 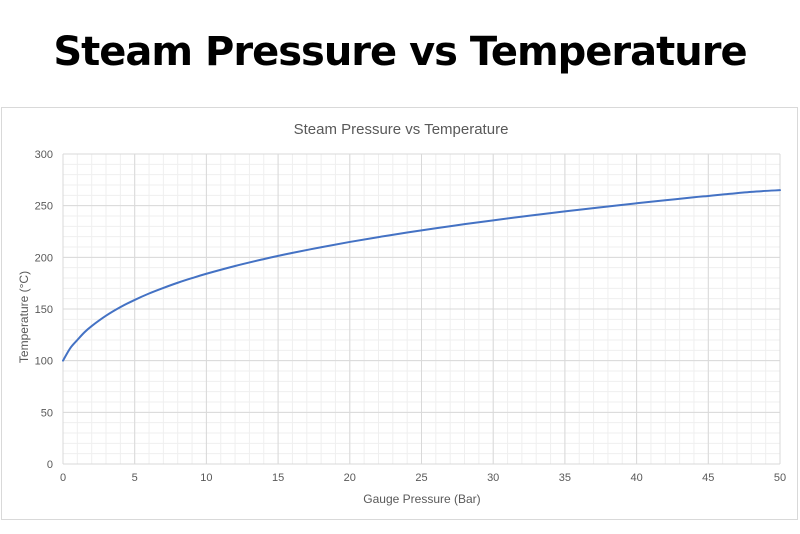 I want to click on x-tick-label: 5, so click(x=135, y=478).